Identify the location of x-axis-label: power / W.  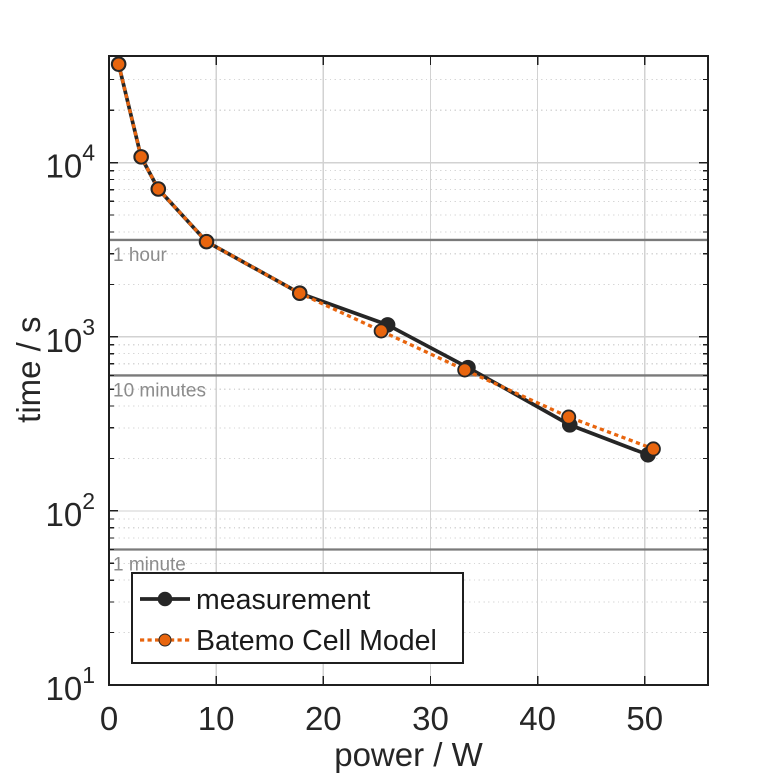
(408, 754).